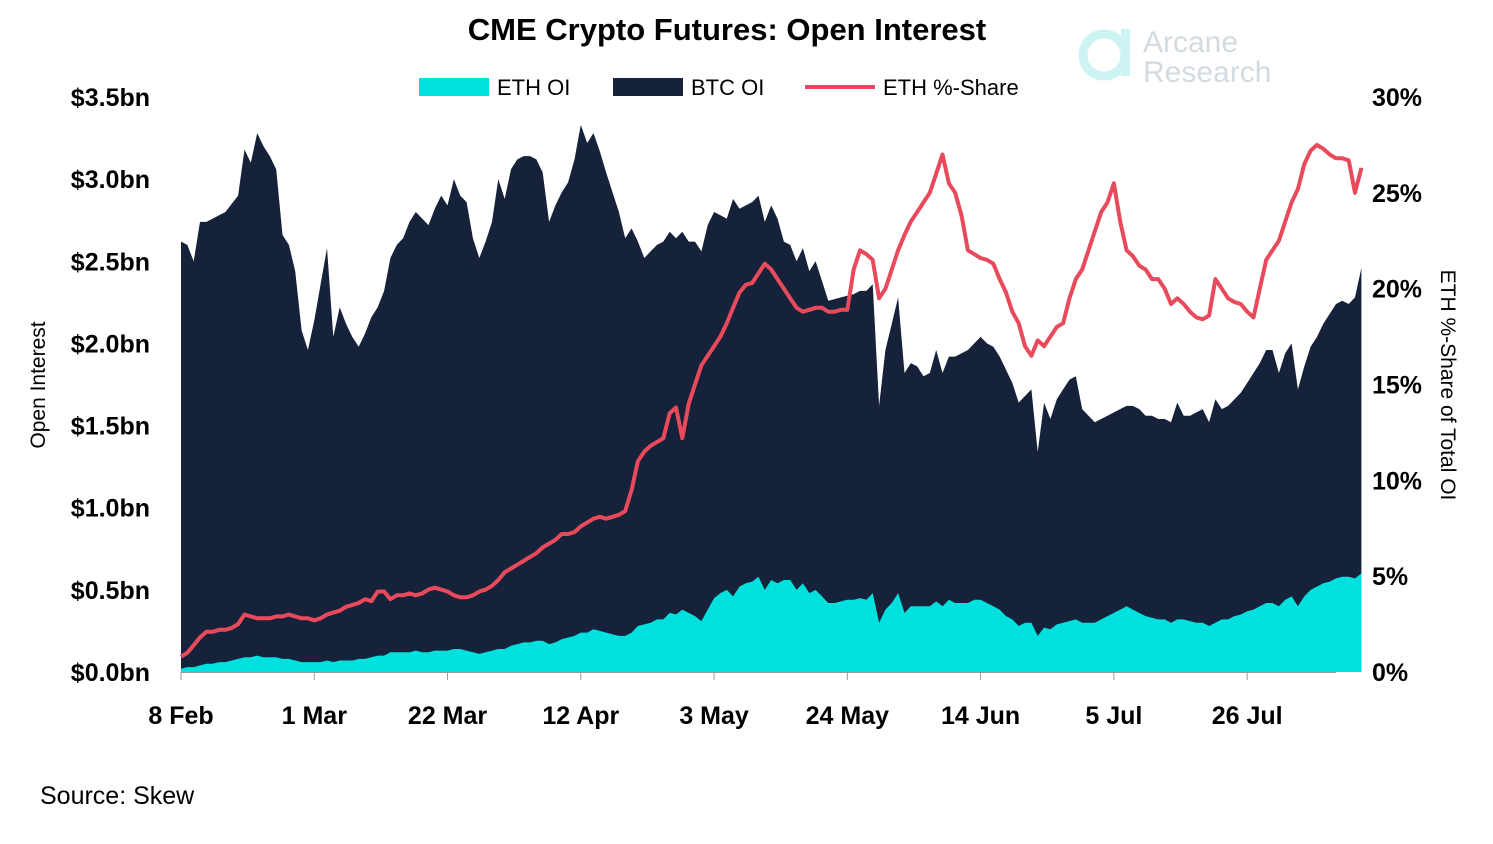 The height and width of the screenshot is (844, 1493). I want to click on source-note: Source: Skew, so click(117, 796).